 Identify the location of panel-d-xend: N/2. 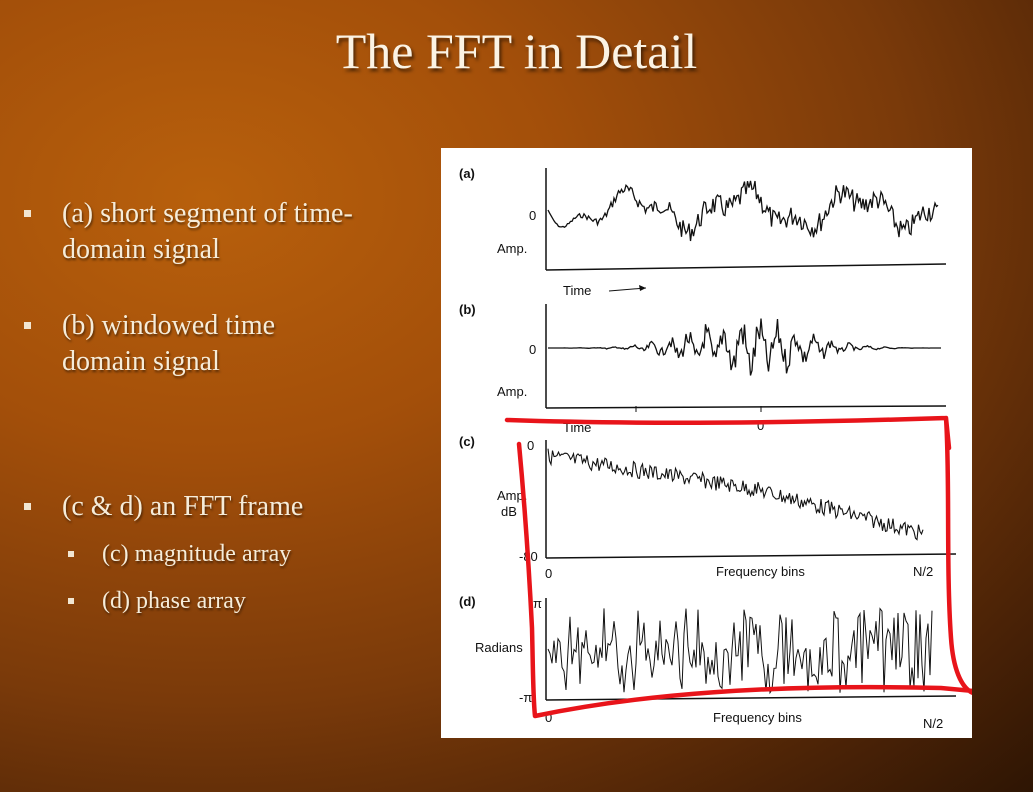
(933, 723).